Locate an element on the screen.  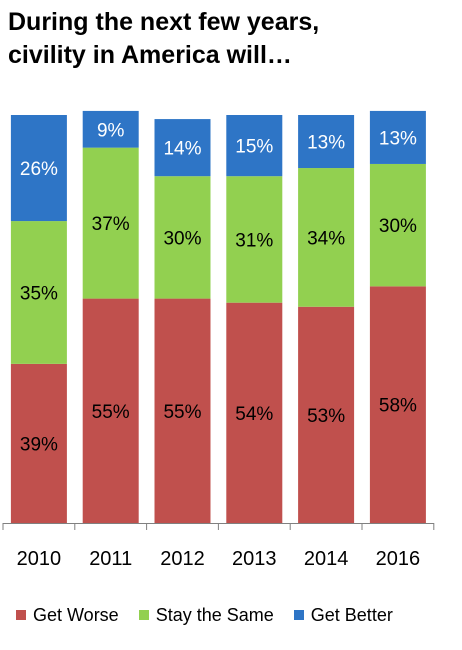
data-label-stay-the-same-2010: 35% is located at coordinates (39, 293).